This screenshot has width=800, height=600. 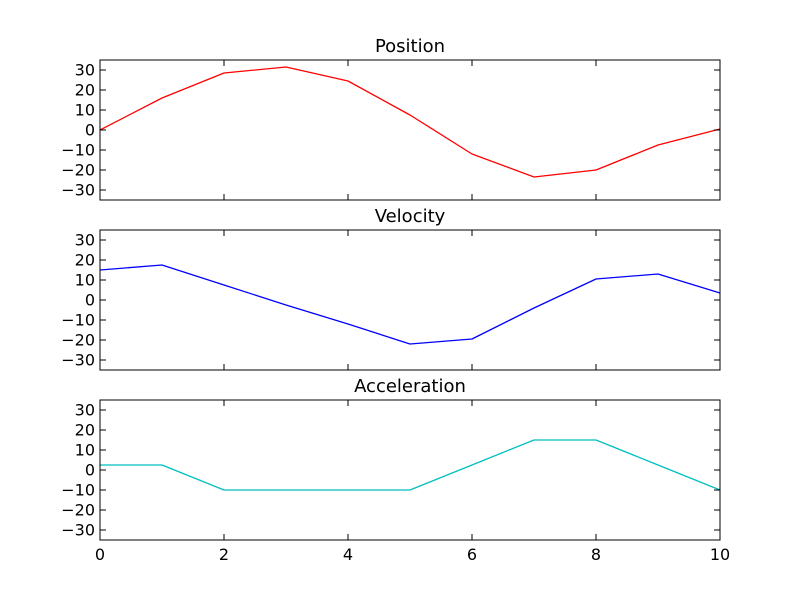 I want to click on subplot-title: Position, so click(x=410, y=46).